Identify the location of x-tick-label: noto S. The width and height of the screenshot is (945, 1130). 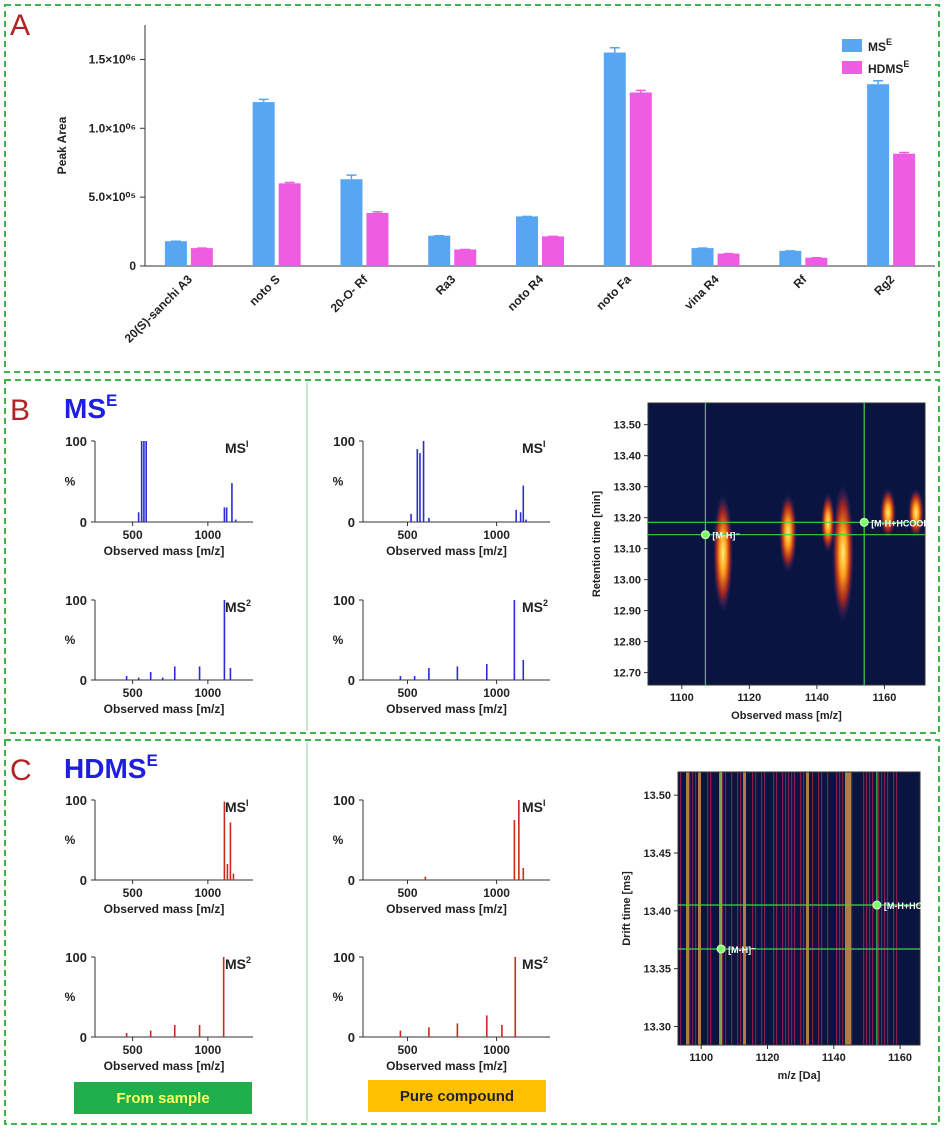
(264, 290).